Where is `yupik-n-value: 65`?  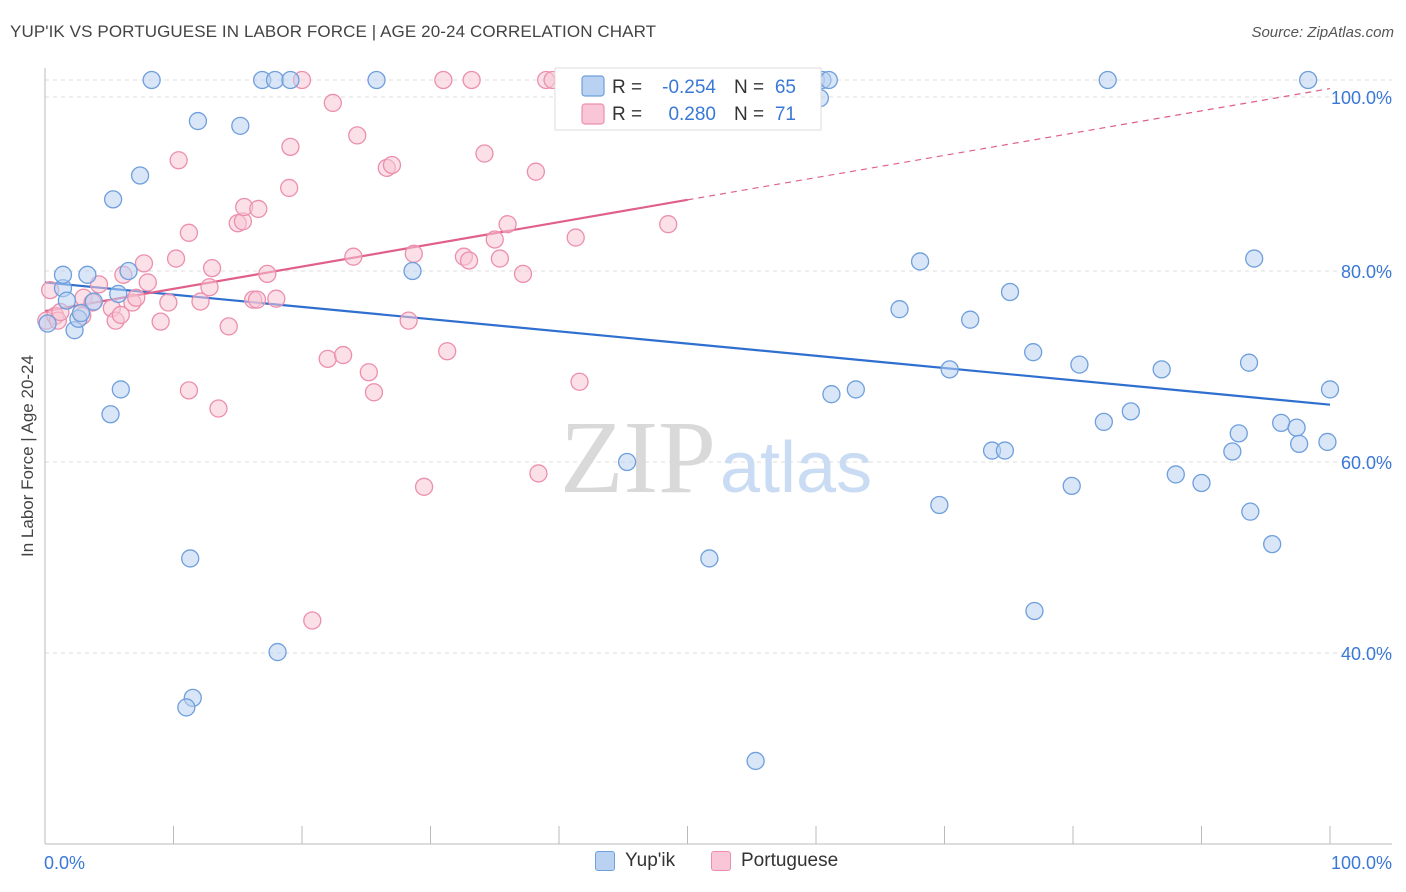
yupik-n-value: 65 is located at coordinates (785, 87).